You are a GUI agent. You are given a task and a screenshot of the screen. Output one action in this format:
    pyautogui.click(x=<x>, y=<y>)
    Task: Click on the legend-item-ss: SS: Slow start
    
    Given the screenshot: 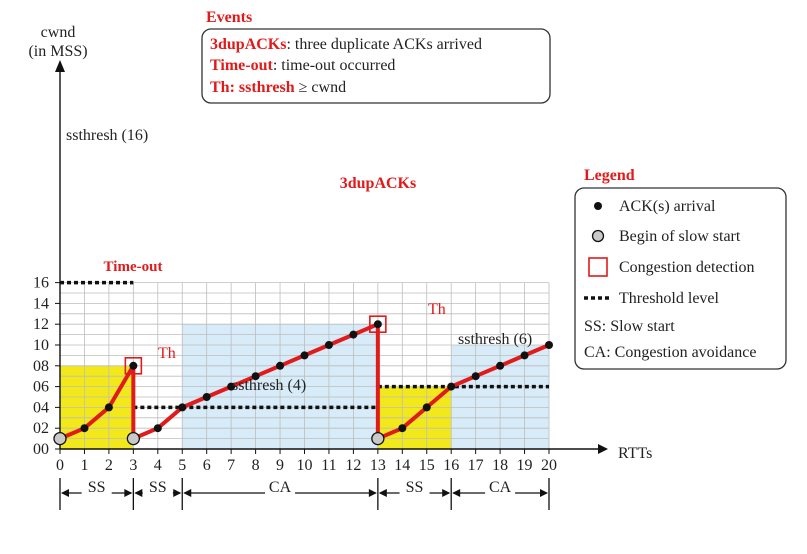 What is the action you would take?
    pyautogui.click(x=629, y=326)
    